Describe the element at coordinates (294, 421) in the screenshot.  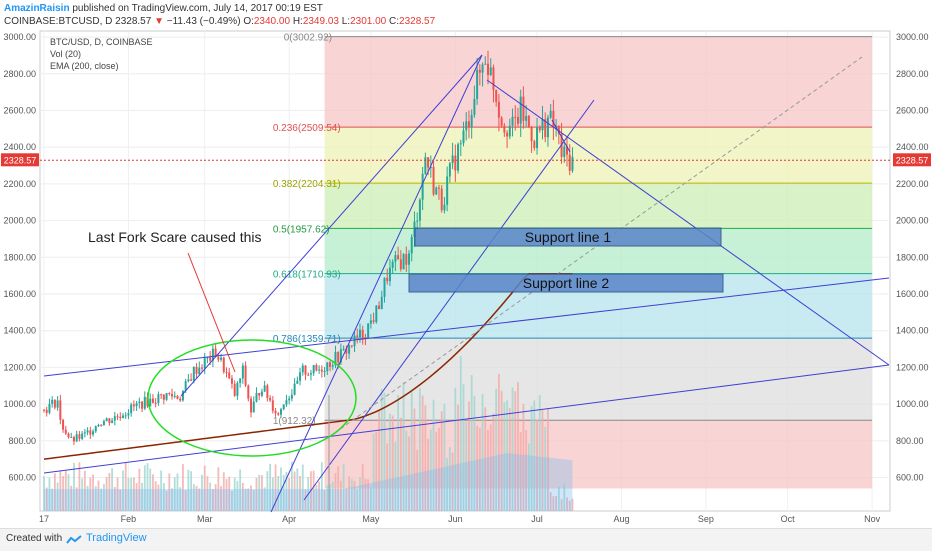
I see `fib-level-label: 1(912.32)` at that location.